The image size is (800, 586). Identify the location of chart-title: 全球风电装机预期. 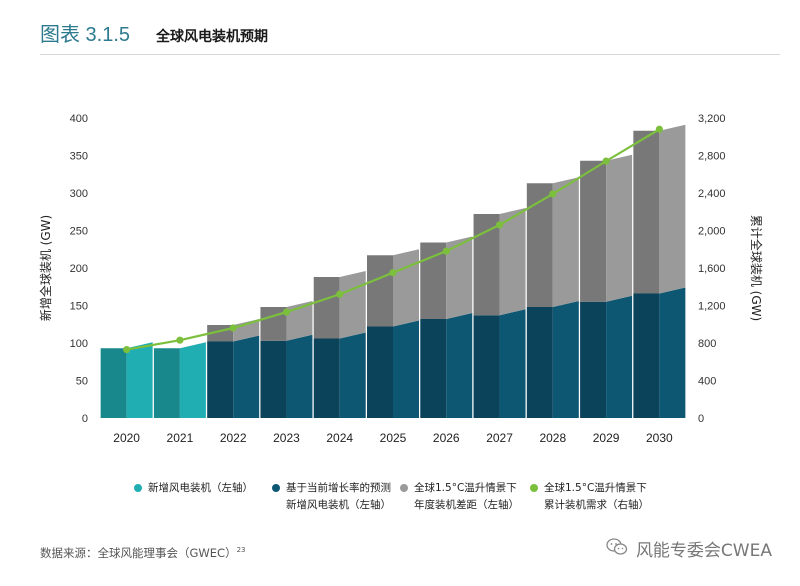
(212, 37).